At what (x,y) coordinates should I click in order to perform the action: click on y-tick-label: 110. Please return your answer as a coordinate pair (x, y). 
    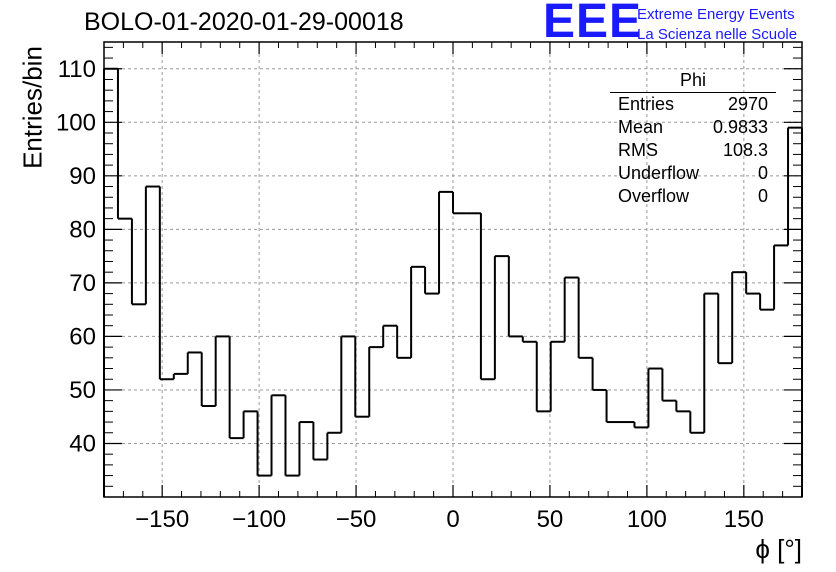
    Looking at the image, I should click on (77, 69).